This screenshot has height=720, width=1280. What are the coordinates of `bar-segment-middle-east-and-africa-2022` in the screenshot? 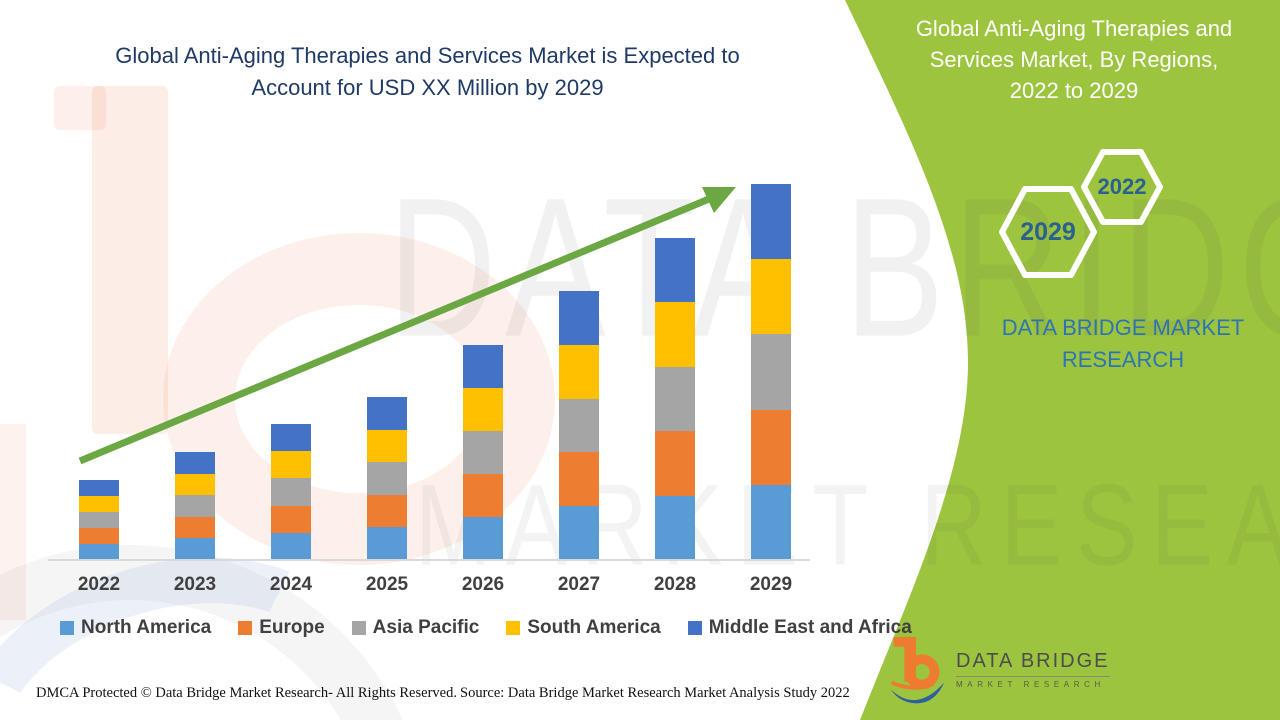 It's located at (99, 488).